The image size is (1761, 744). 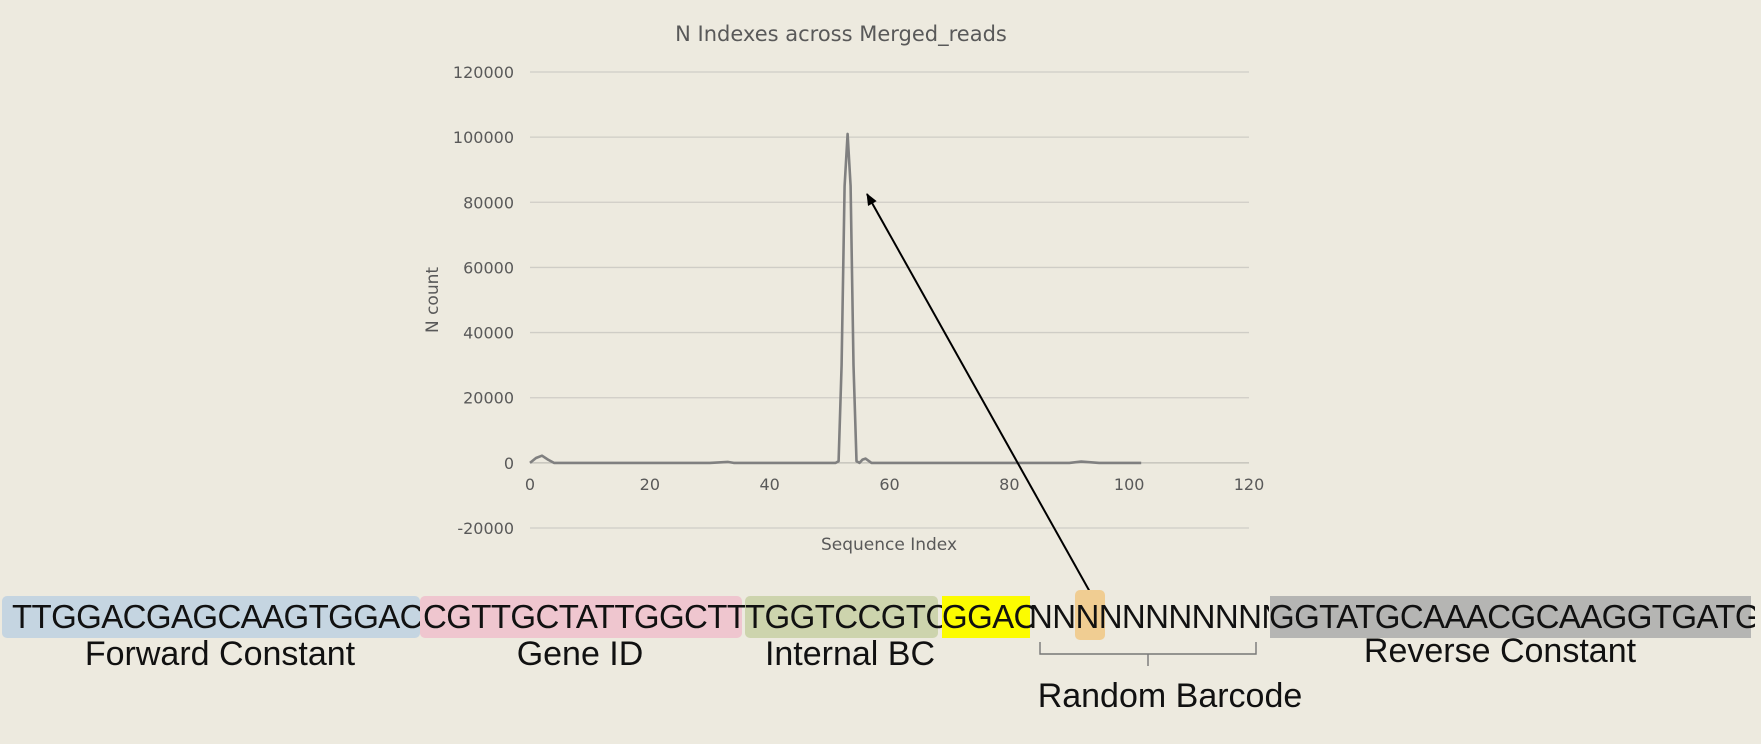 I want to click on chart-title: N Indexes across Merged_reads, so click(x=841, y=34).